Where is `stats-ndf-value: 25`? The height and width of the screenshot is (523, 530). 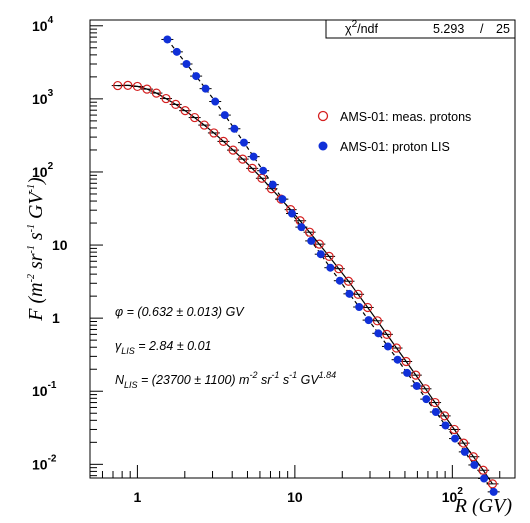
stats-ndf-value: 25 is located at coordinates (503, 29).